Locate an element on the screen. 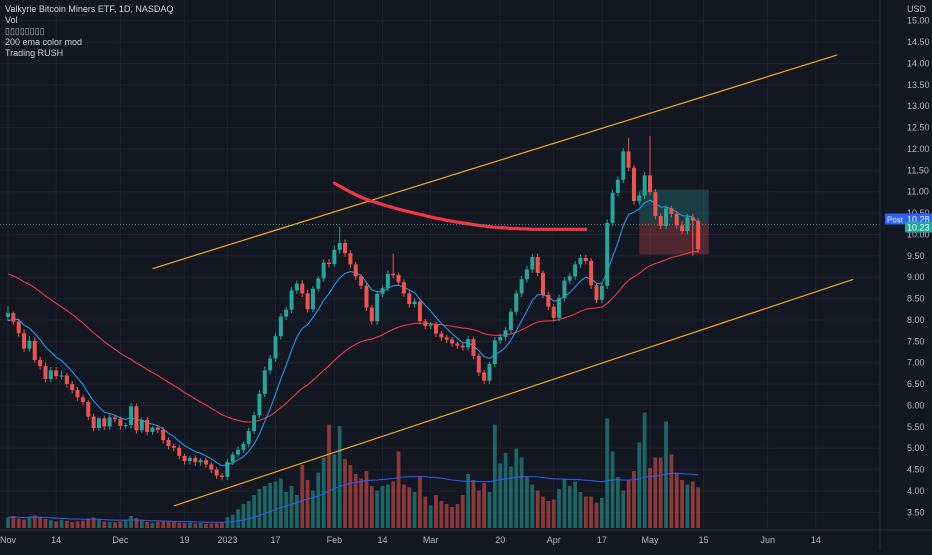  y-tick-label: 9.00 is located at coordinates (916, 277).